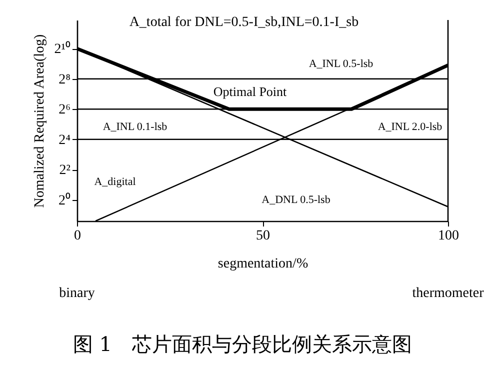  I want to click on x-tick-label: 0, so click(77, 236).